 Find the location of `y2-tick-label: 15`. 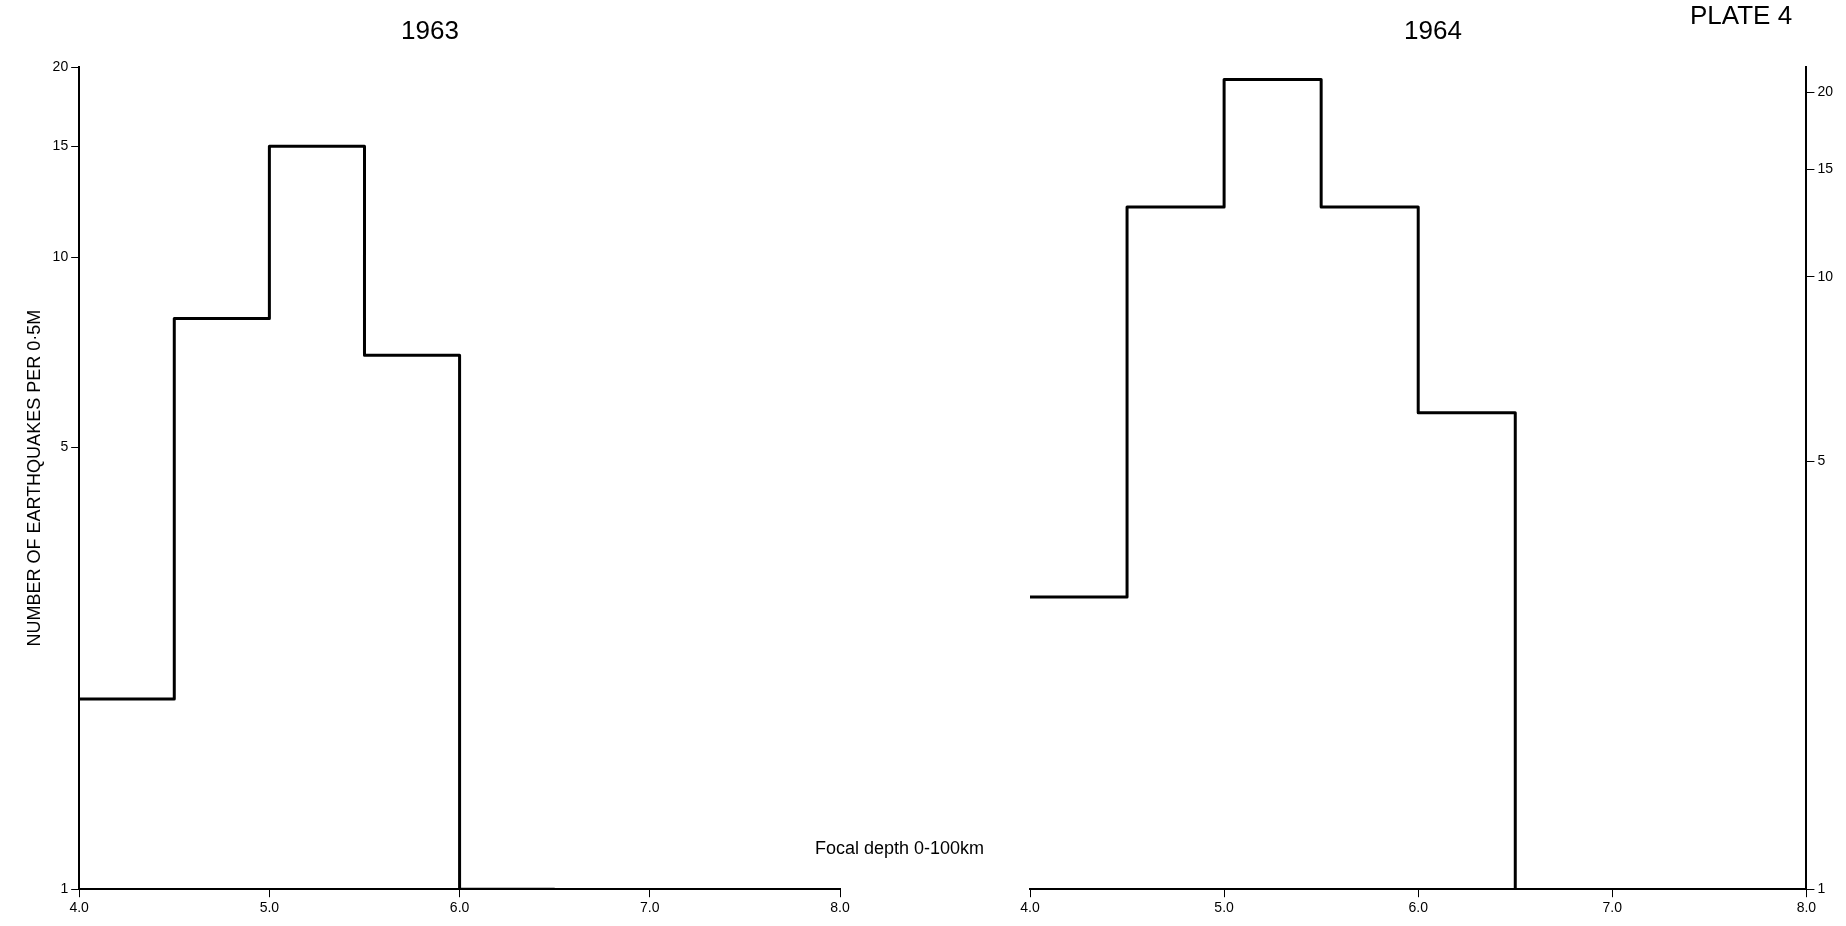

y2-tick-label: 15 is located at coordinates (1825, 167).